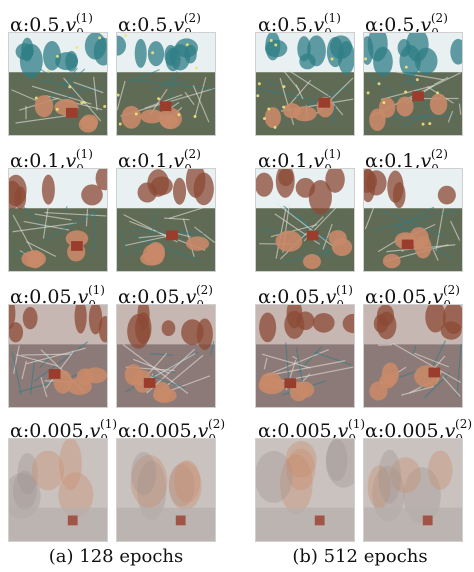 The height and width of the screenshot is (572, 474). I want to click on label-a-row0-col0: α:0.5,v0(1), so click(51, 22).